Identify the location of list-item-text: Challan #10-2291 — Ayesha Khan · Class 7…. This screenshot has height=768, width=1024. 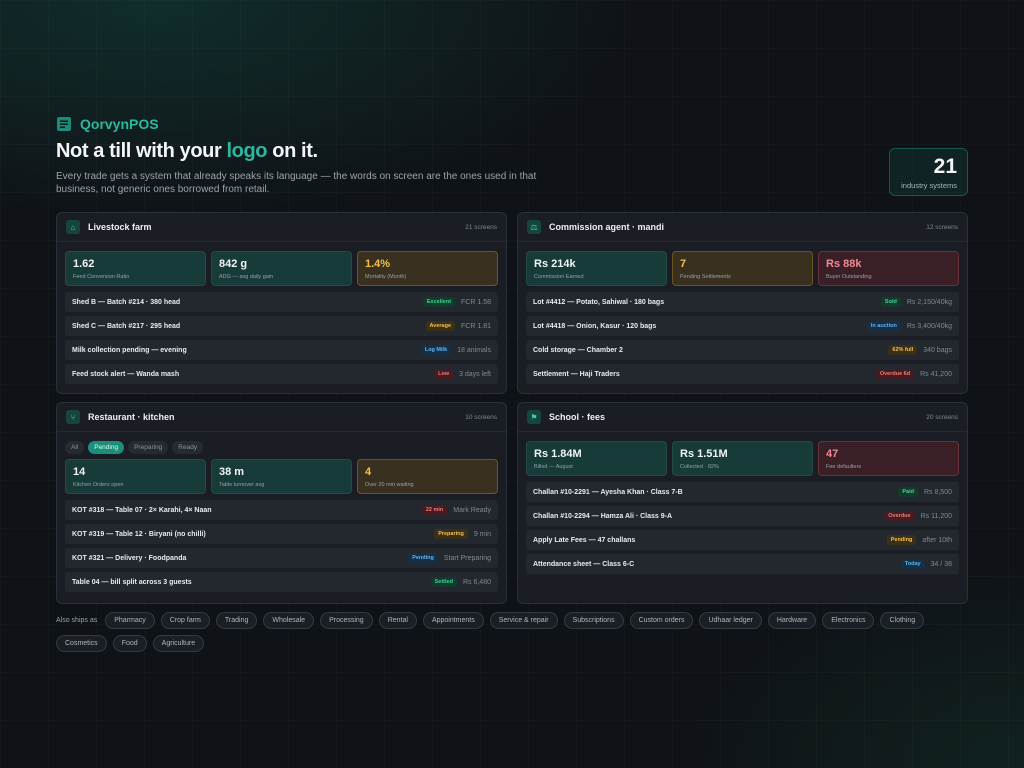
(608, 492).